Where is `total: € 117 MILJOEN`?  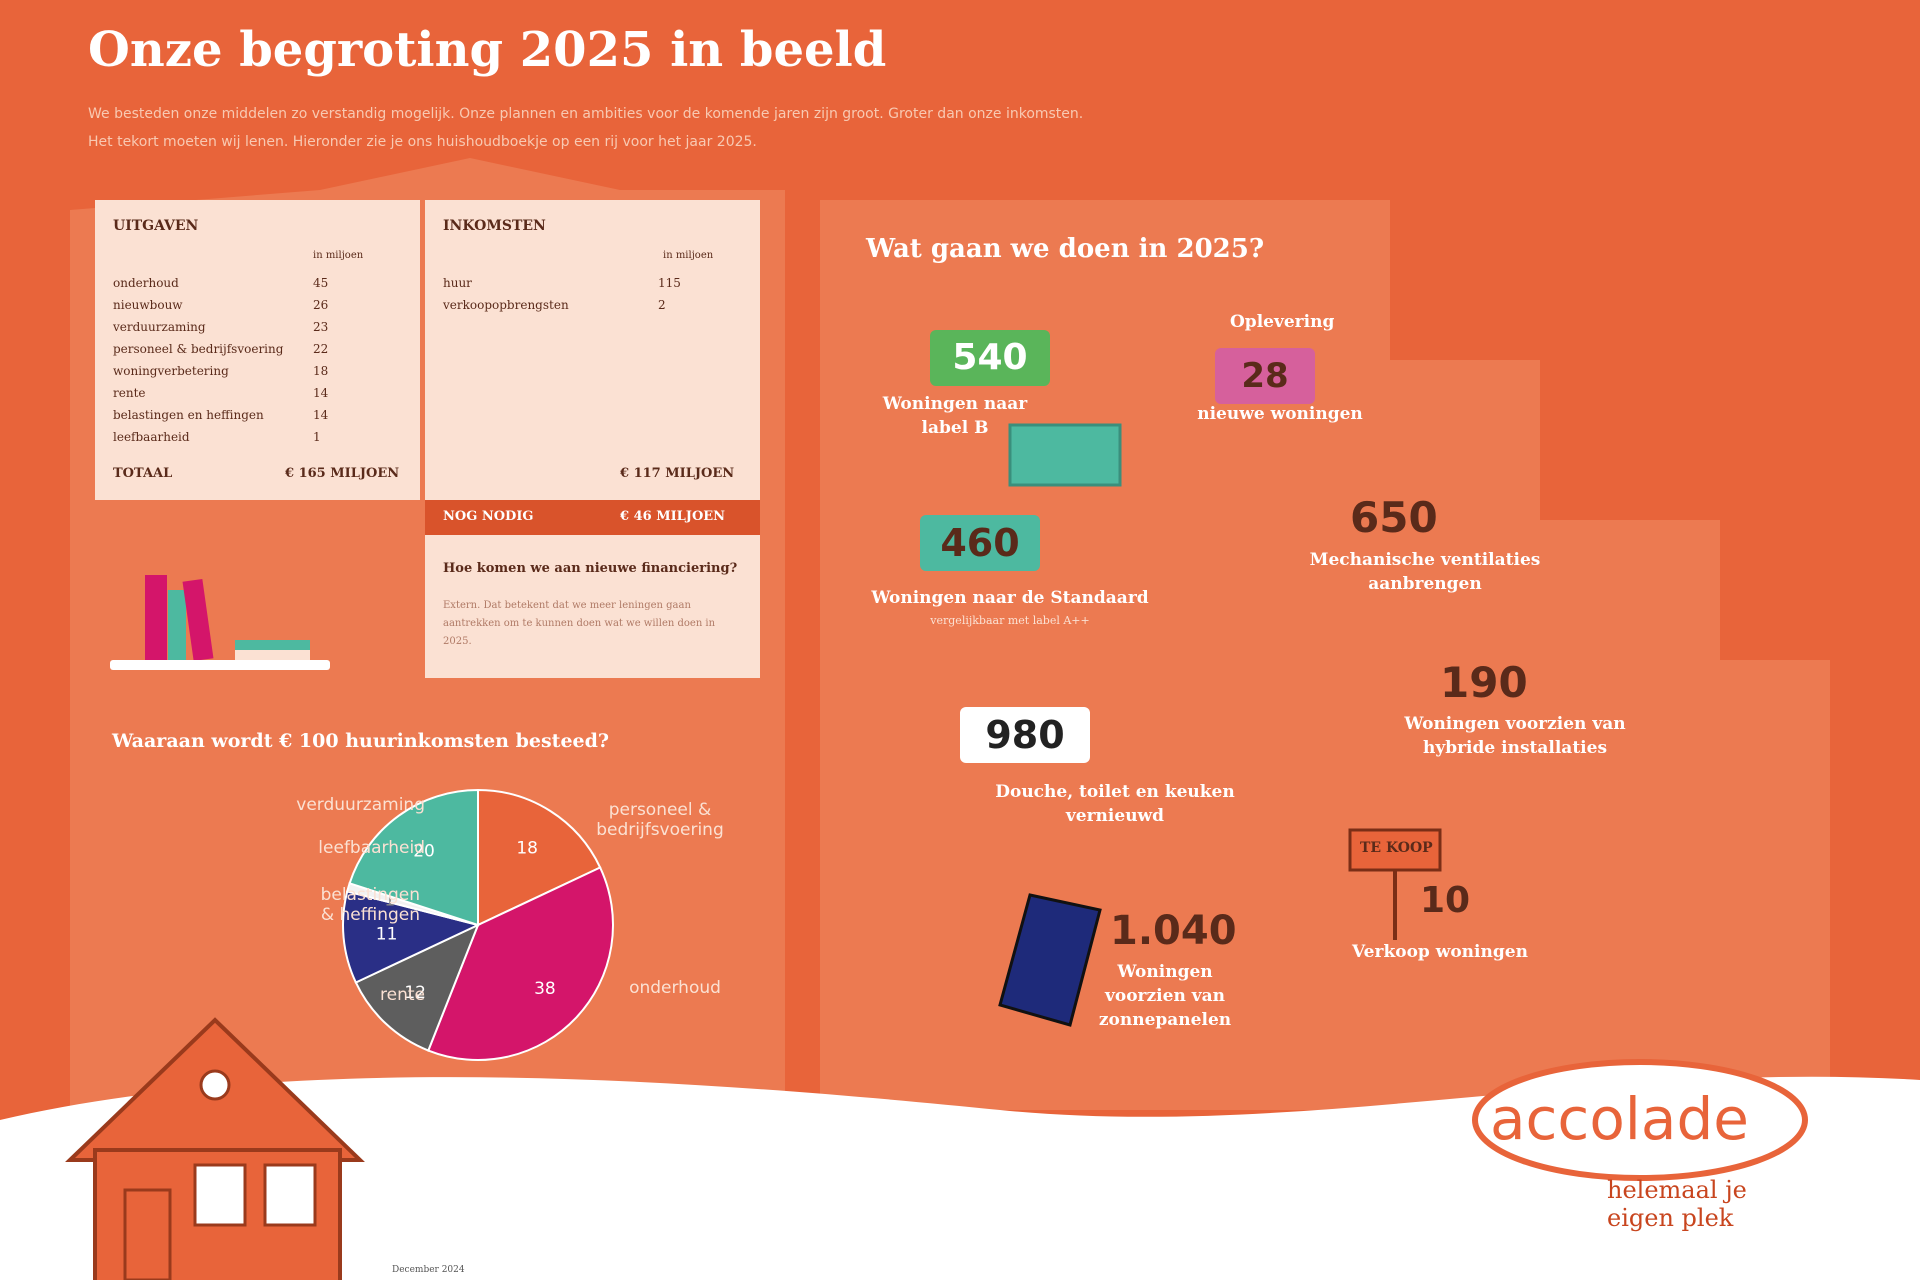
total: € 117 MILJOEN is located at coordinates (677, 473).